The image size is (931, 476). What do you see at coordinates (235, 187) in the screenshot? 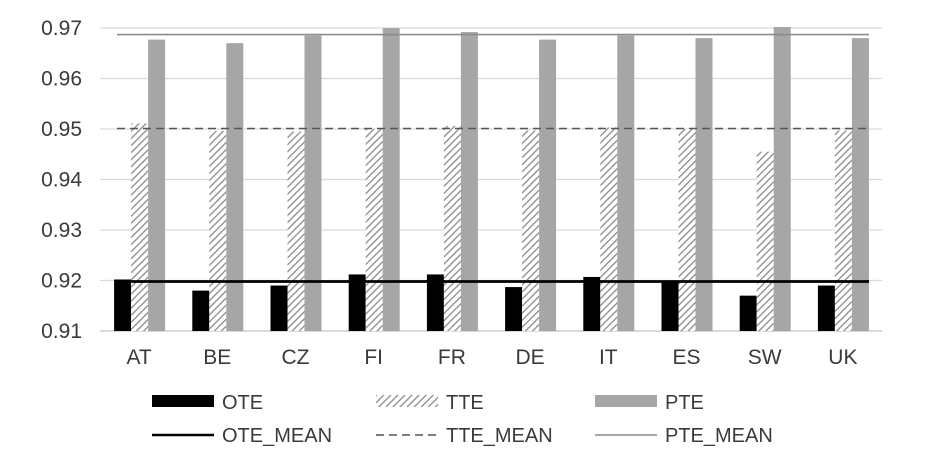
I see `bar-pte-be` at bounding box center [235, 187].